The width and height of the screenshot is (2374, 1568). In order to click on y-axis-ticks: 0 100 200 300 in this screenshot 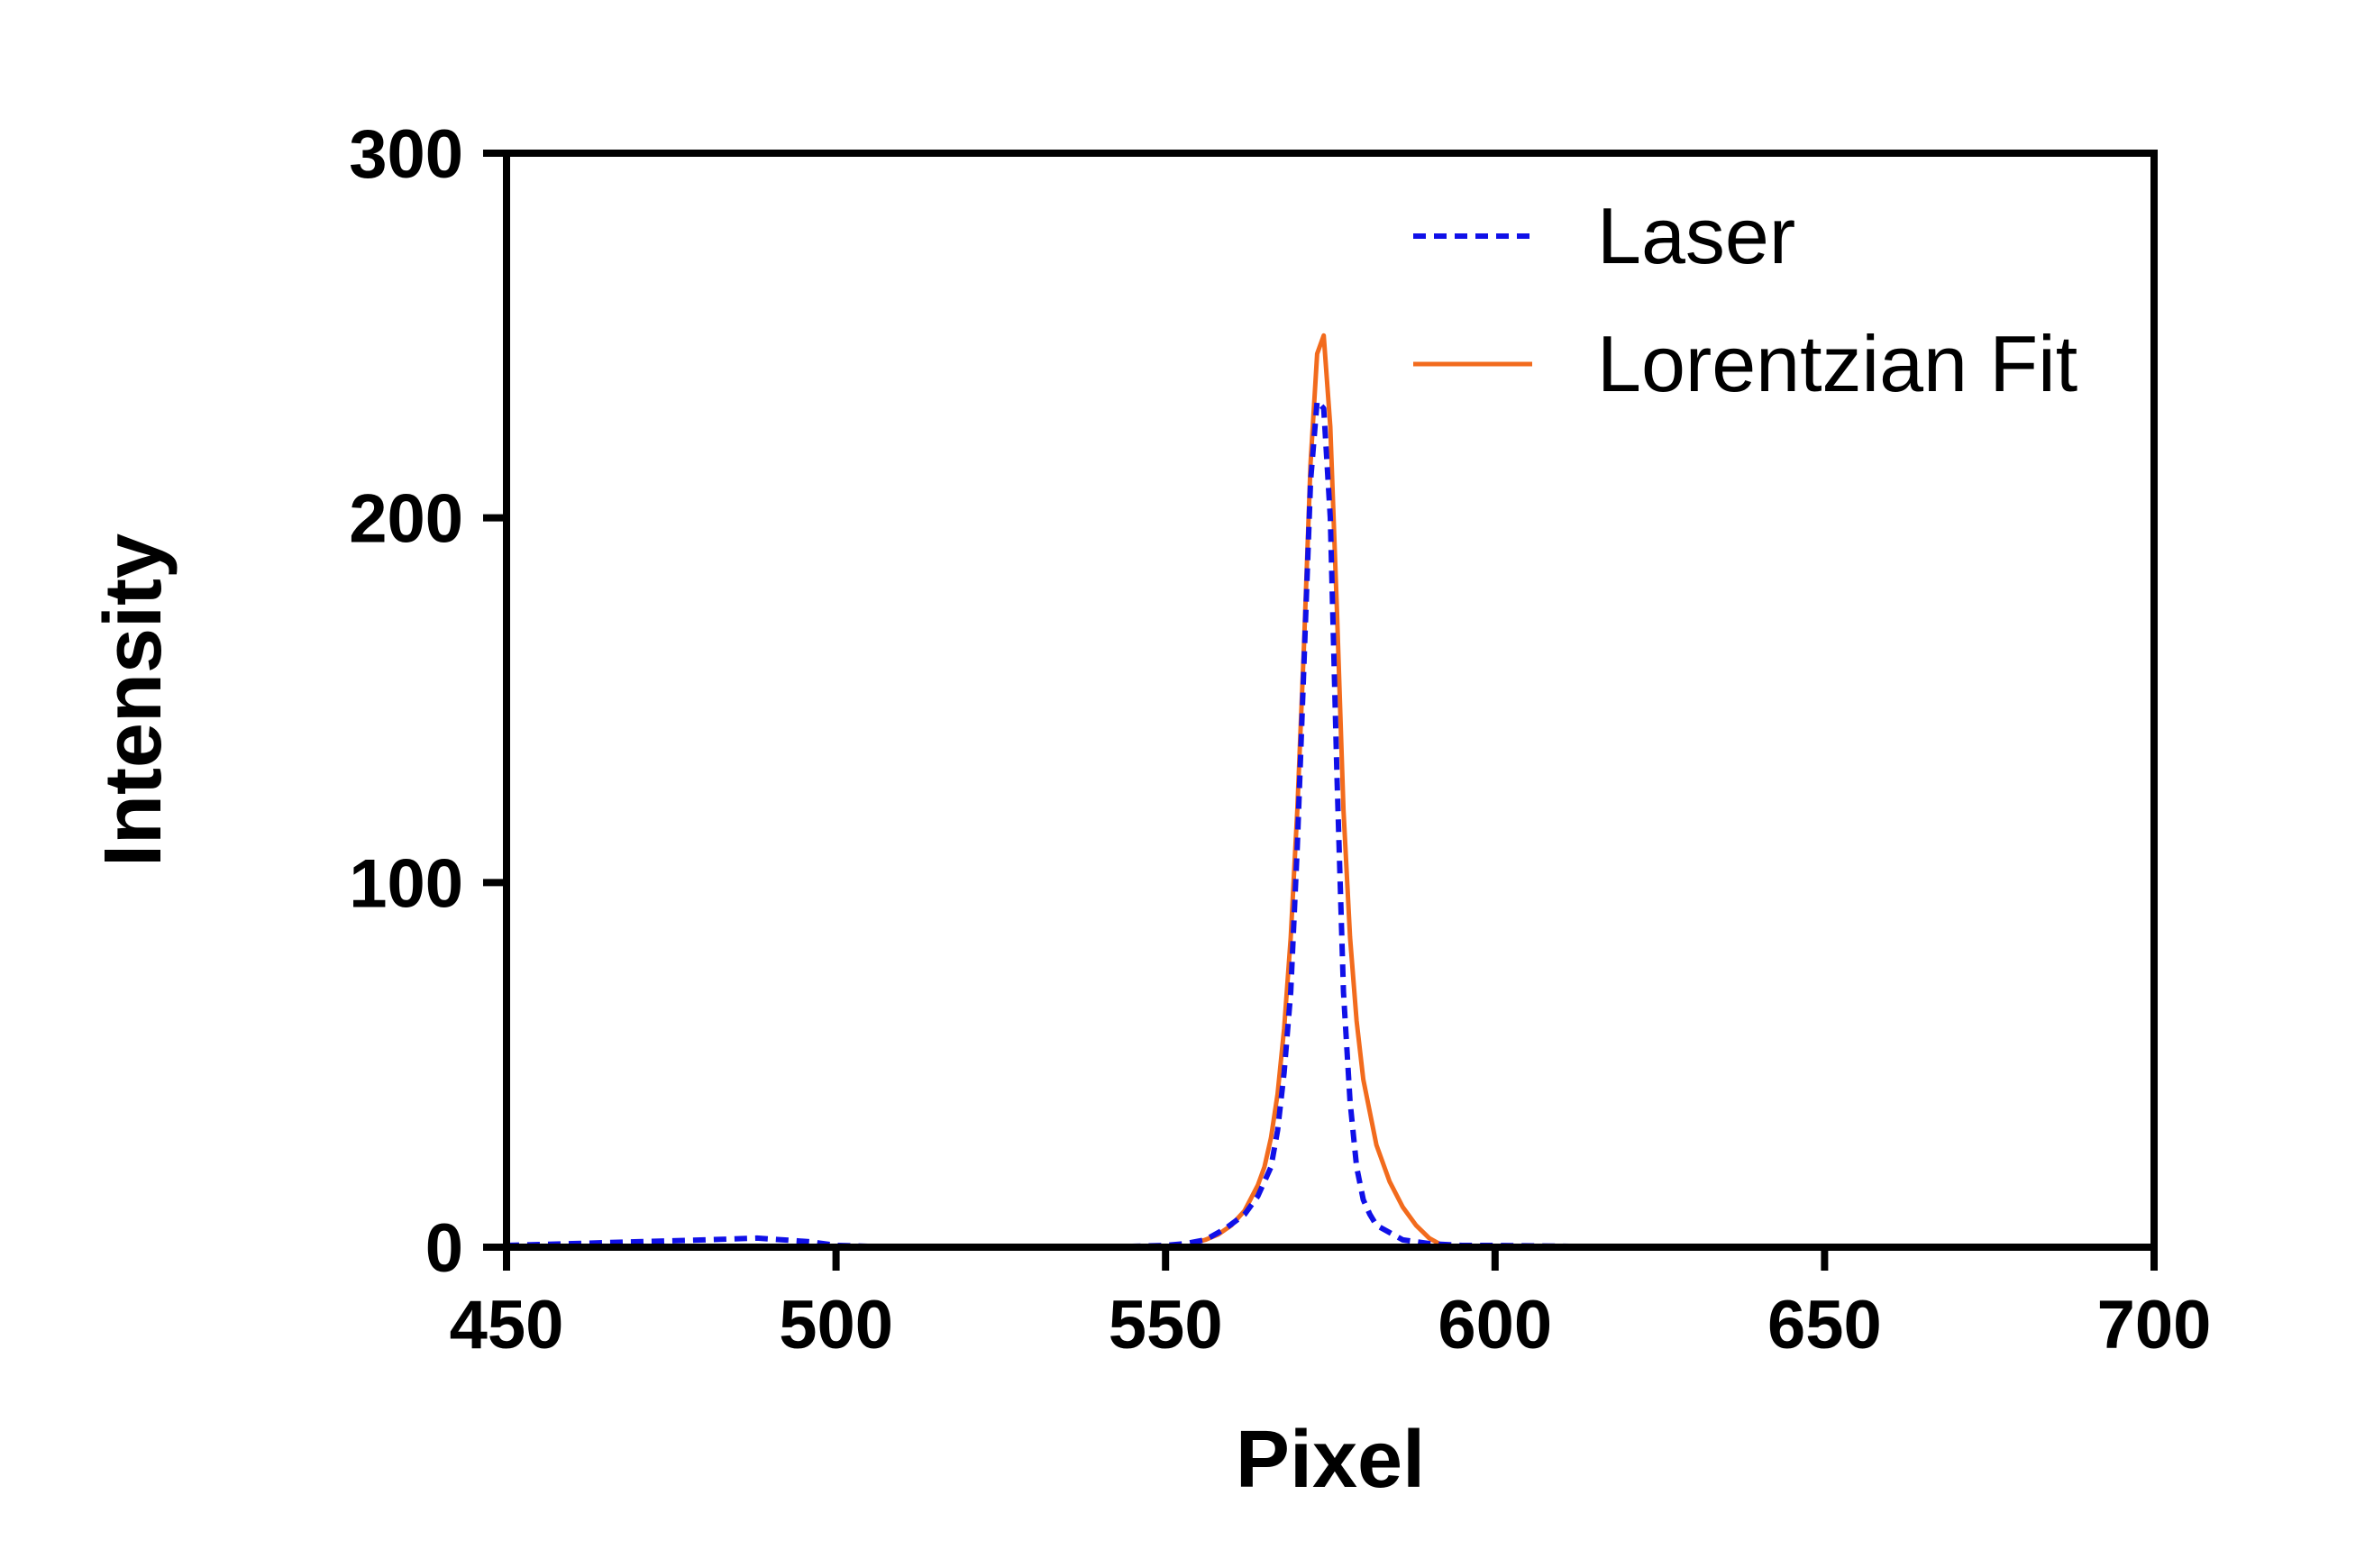, I will do `click(428, 701)`.